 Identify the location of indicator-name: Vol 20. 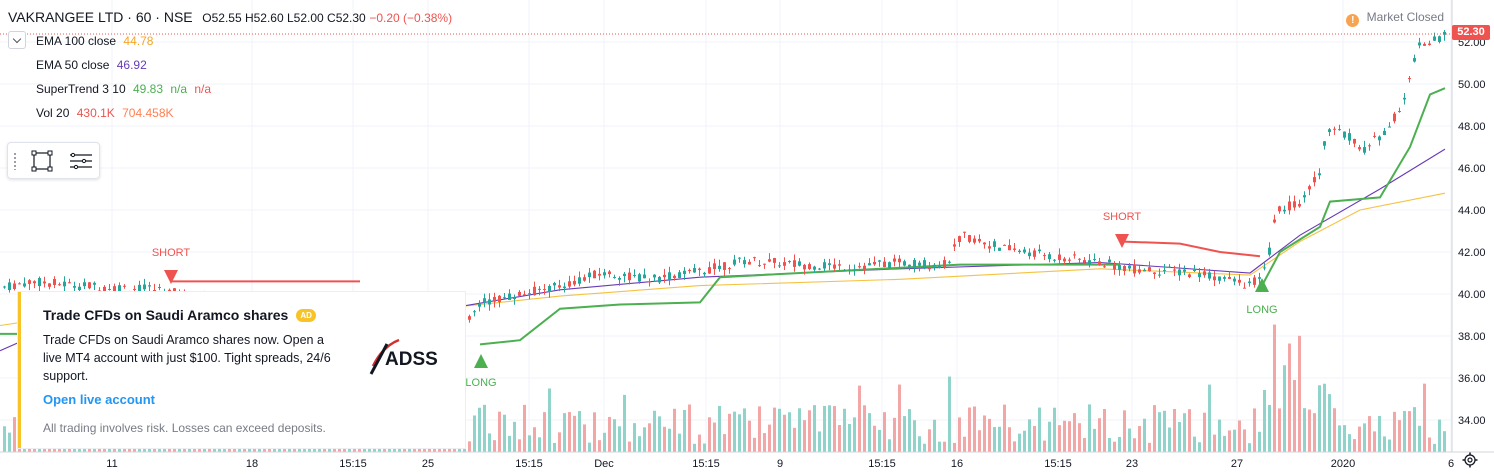
(53, 113).